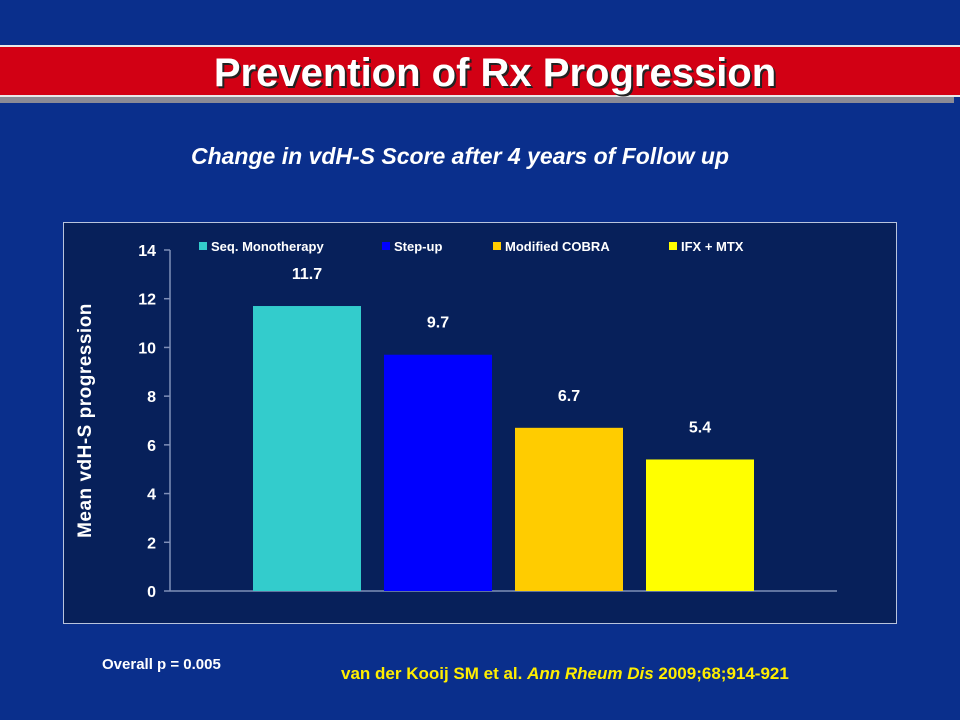  I want to click on y-tick-label: 8, so click(151, 397).